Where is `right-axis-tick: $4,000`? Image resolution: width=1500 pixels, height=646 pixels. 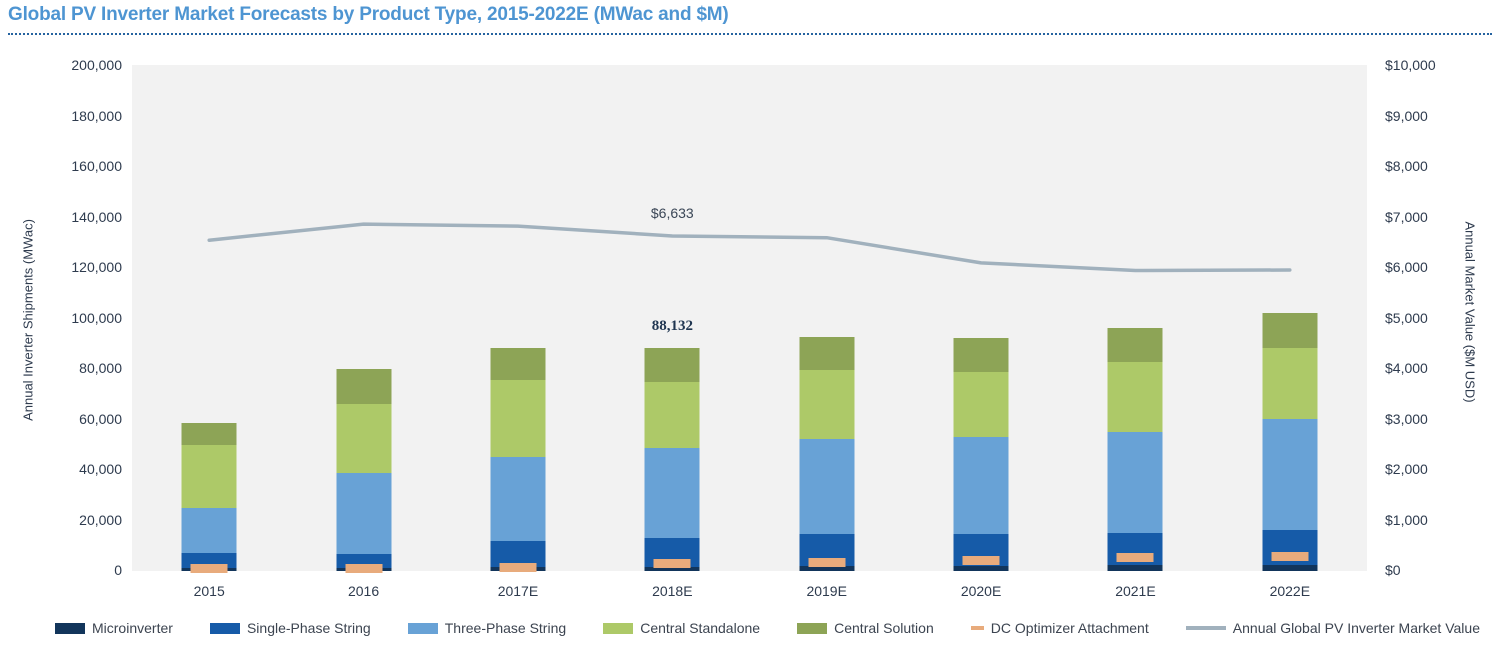 right-axis-tick: $4,000 is located at coordinates (1406, 368).